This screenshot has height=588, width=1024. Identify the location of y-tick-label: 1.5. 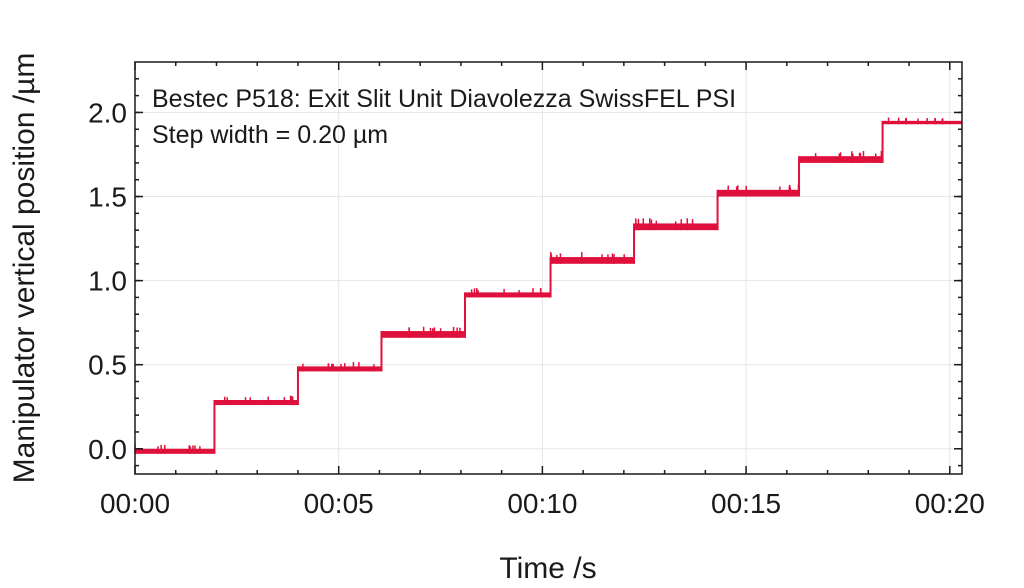
(107, 197).